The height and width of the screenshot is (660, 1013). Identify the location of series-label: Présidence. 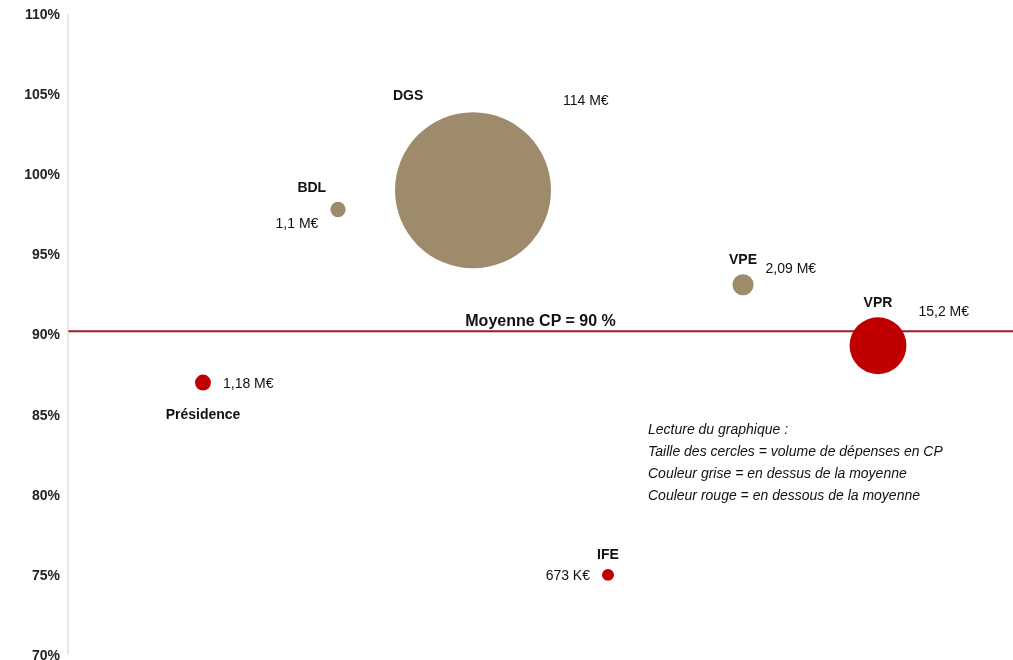
(203, 413).